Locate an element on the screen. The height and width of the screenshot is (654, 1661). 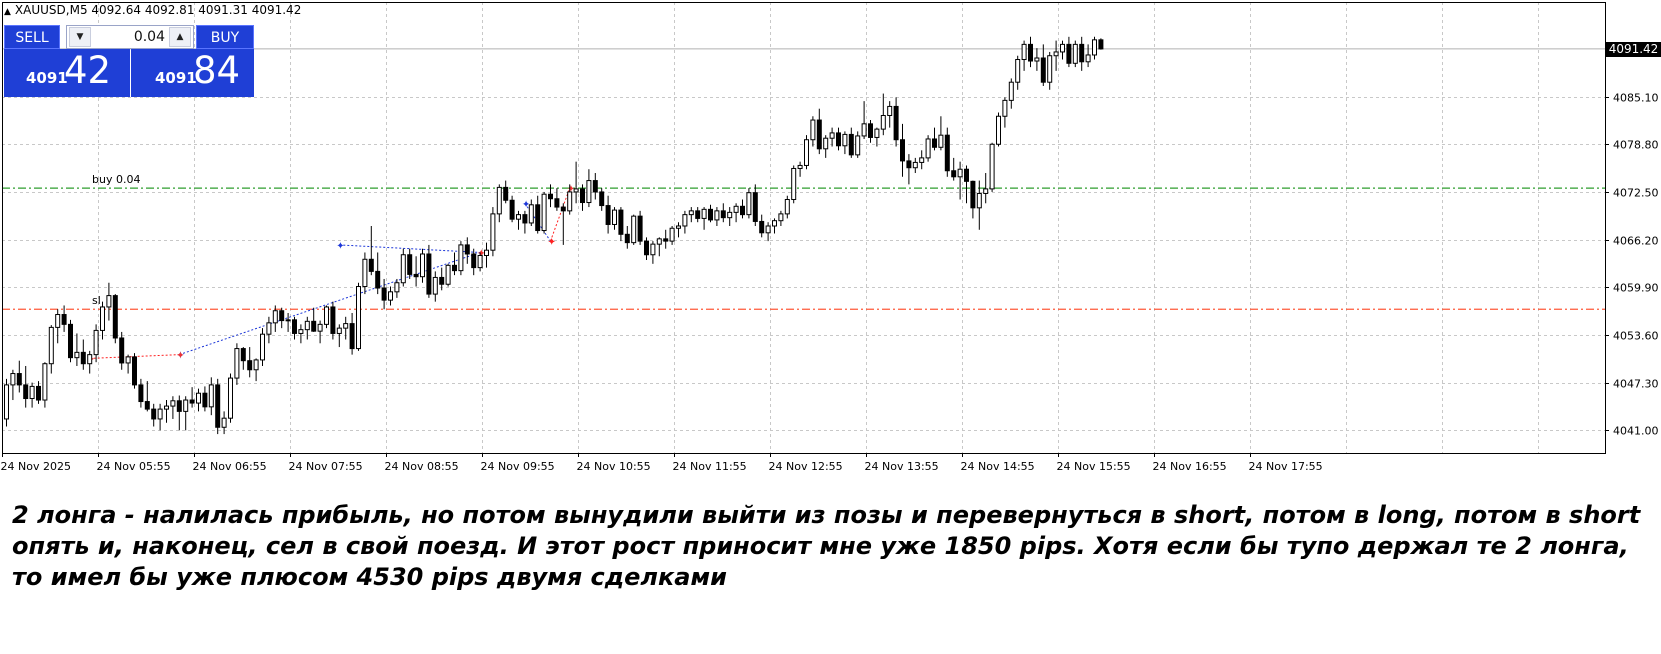
y-tick-label: 4053.60 is located at coordinates (1636, 336).